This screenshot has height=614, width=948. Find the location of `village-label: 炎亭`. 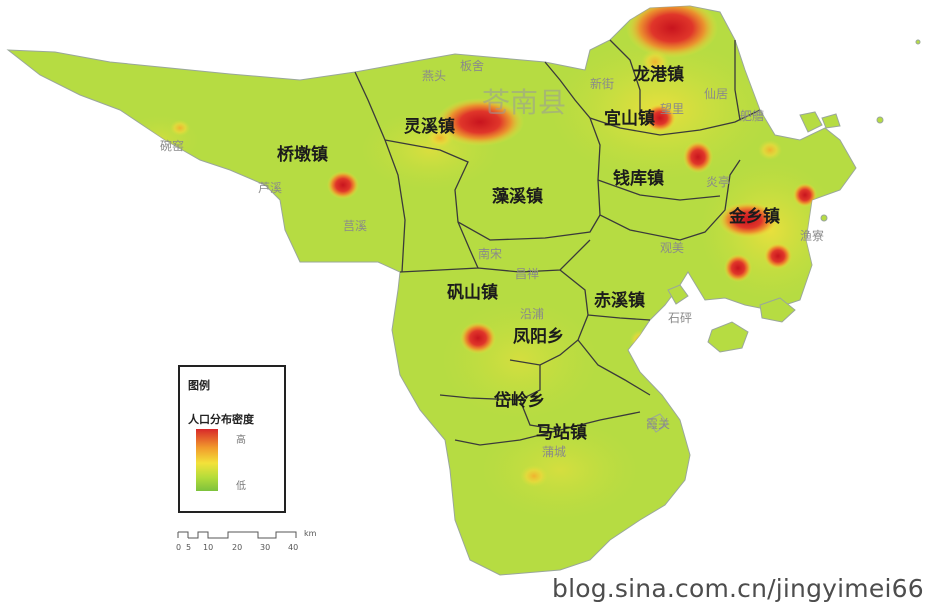

village-label: 炎亭 is located at coordinates (718, 181).